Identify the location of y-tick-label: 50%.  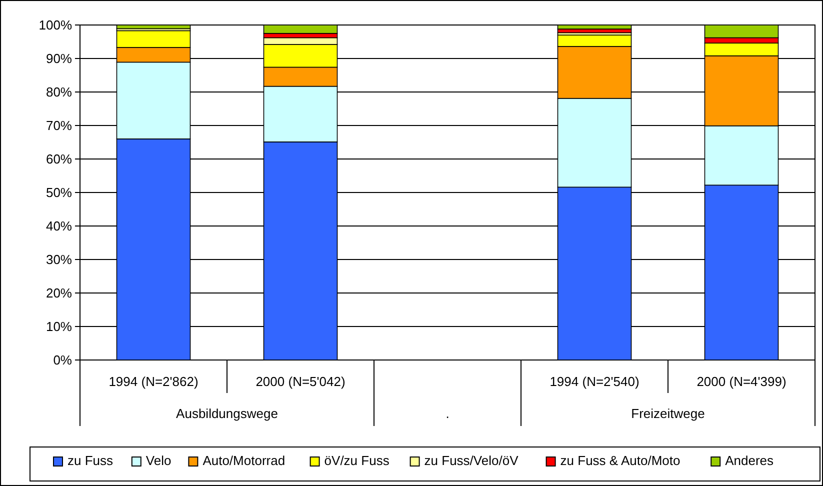
(59, 192).